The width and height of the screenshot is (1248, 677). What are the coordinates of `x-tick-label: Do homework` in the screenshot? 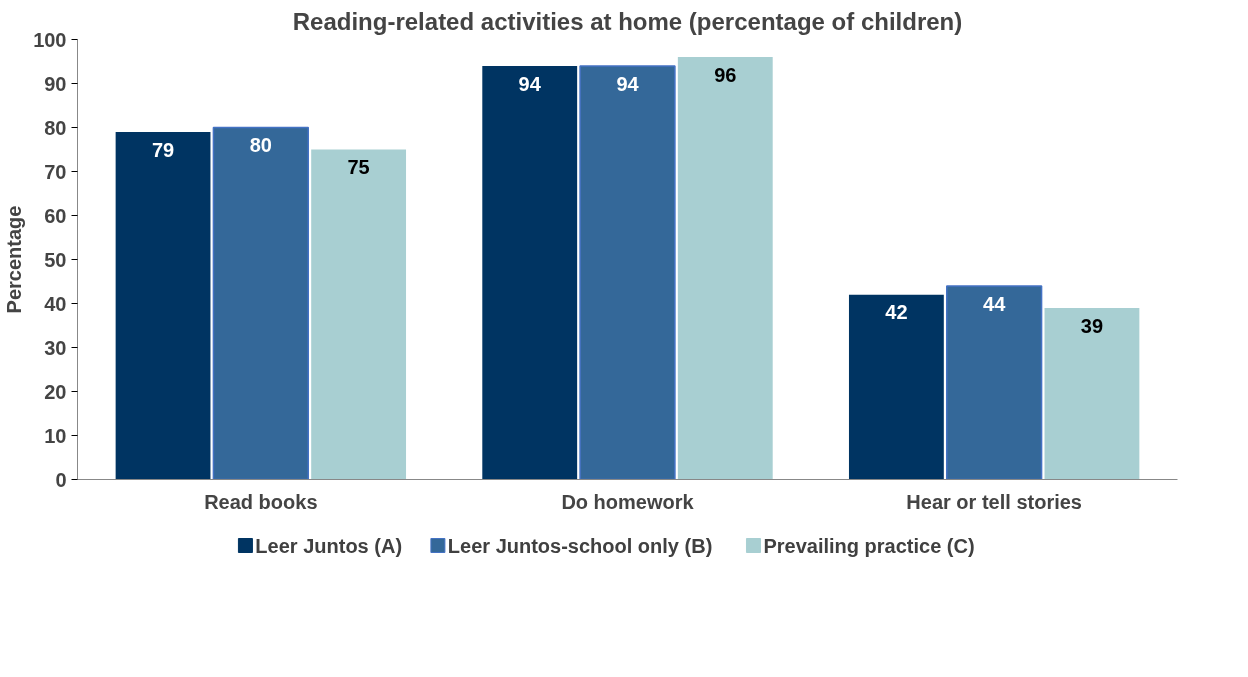 It's located at (628, 501).